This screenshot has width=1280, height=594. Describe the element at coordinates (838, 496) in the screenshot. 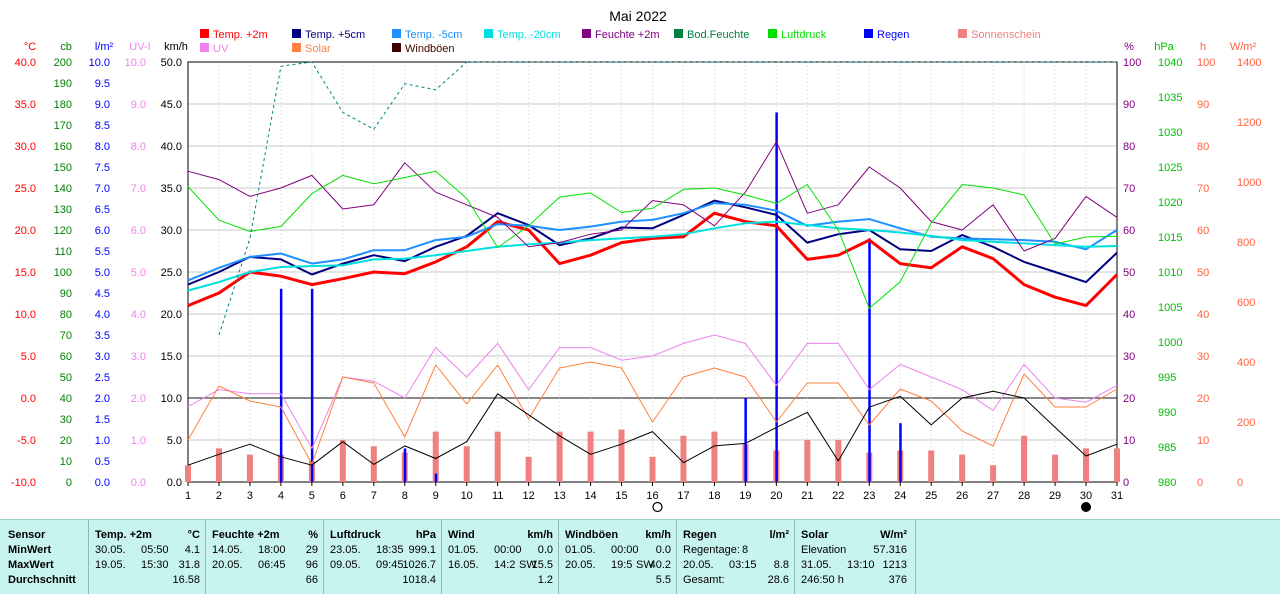

I see `tick-day: 22` at that location.